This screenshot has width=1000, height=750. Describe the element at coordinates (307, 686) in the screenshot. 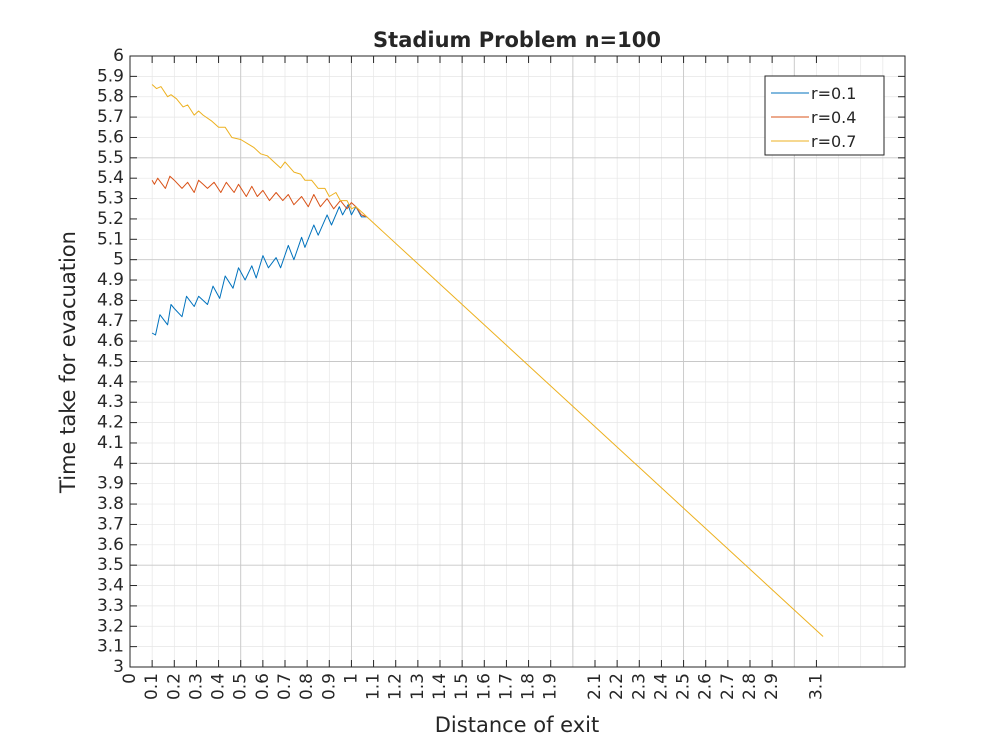

I see `x-tick-label: 0.8` at that location.